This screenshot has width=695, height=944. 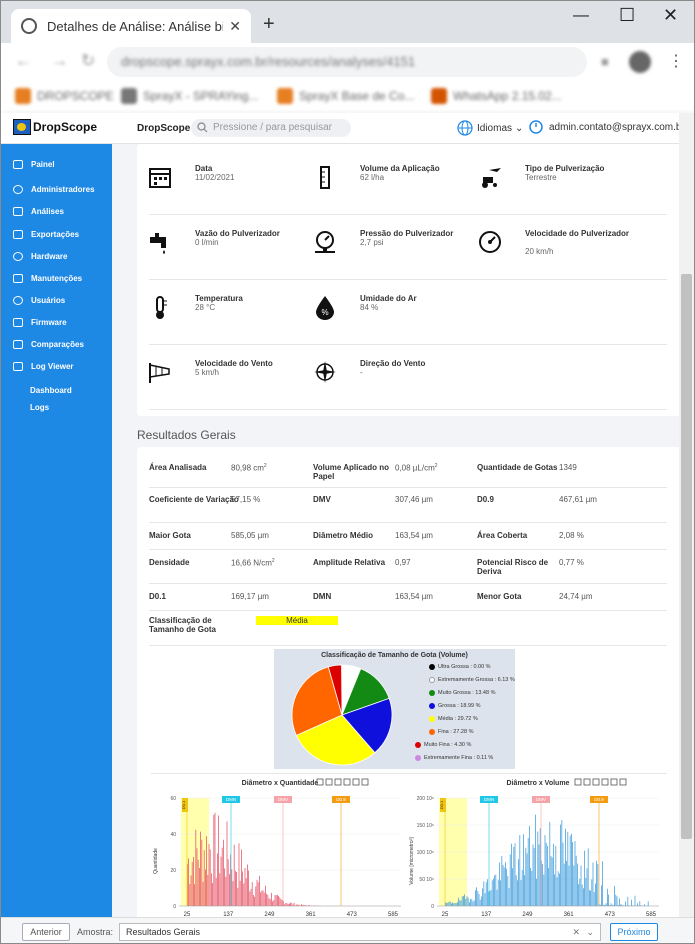 What do you see at coordinates (57, 278) in the screenshot?
I see `sidebar-item-label: Manutenções` at bounding box center [57, 278].